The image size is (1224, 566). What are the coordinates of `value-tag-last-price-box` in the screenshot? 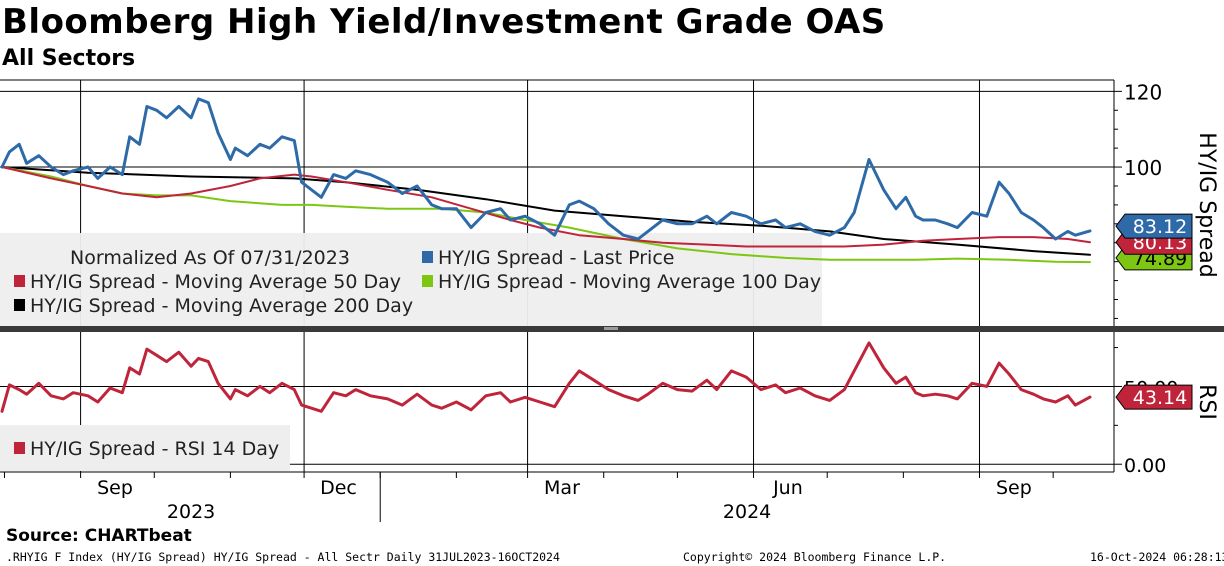 It's located at (1154, 226).